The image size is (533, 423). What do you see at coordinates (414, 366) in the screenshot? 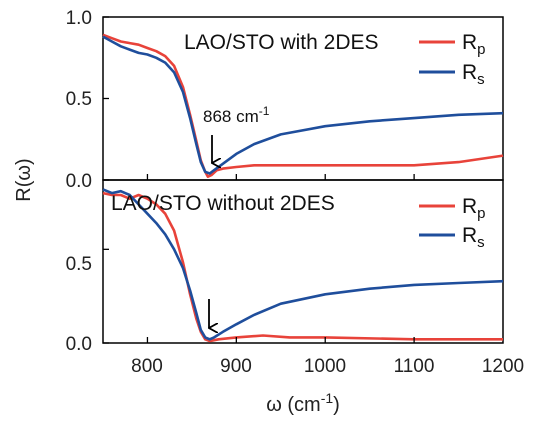
I see `x-tick-label: 1100` at bounding box center [414, 366].